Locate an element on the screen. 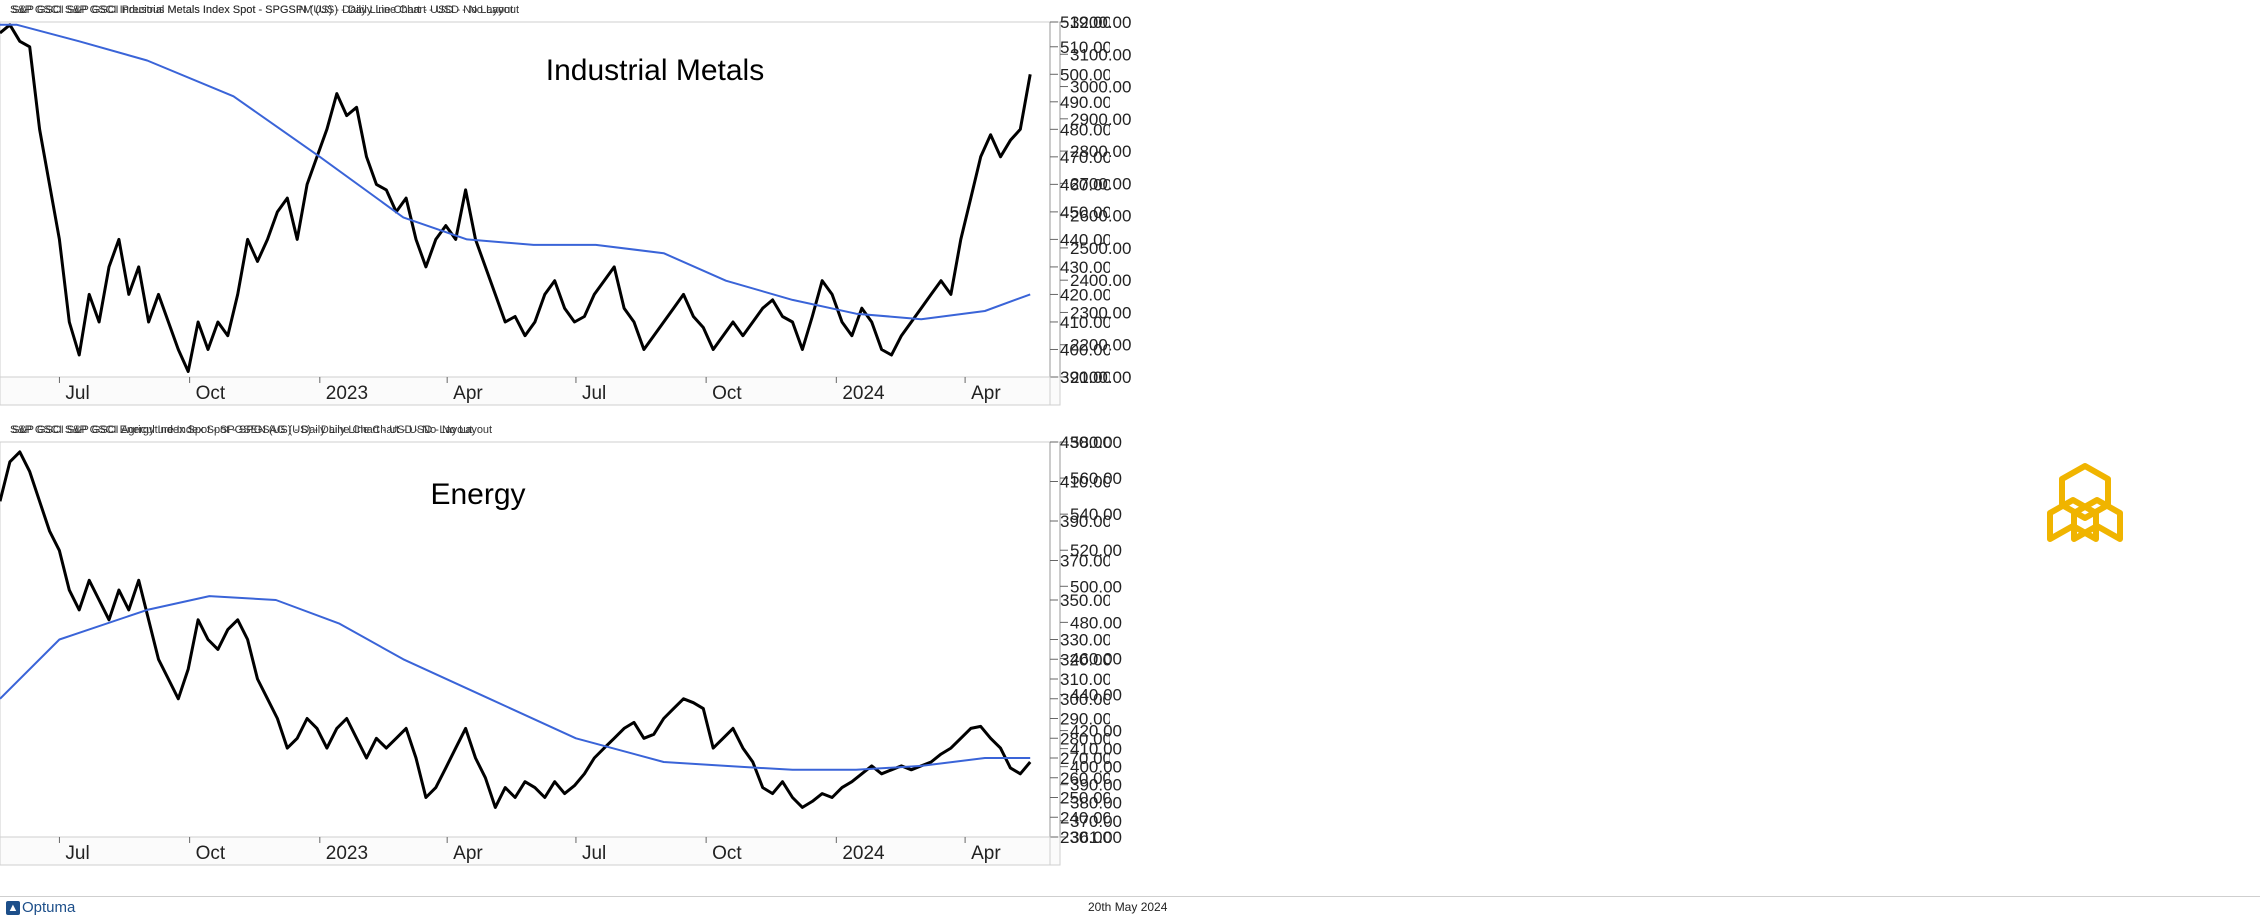 This screenshot has height=923, width=2260. y-tick-label: 510.00 is located at coordinates (1085, 47).